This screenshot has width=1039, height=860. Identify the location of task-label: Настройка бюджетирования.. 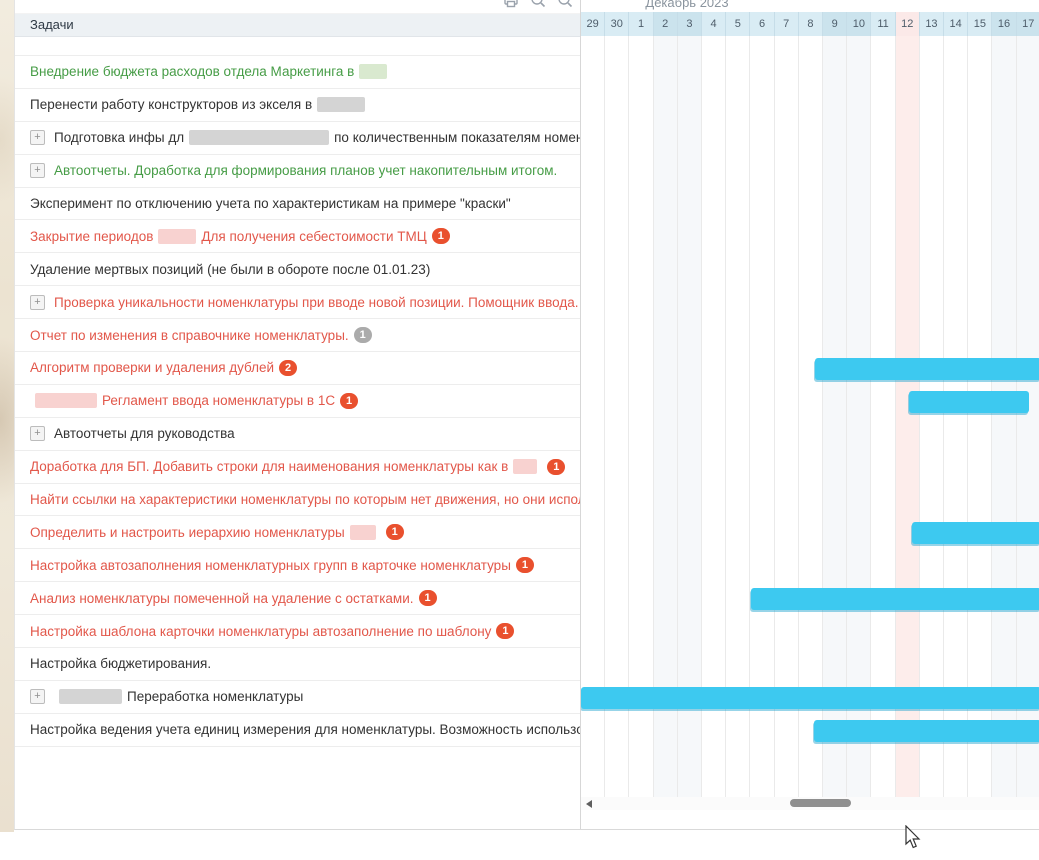
(121, 664).